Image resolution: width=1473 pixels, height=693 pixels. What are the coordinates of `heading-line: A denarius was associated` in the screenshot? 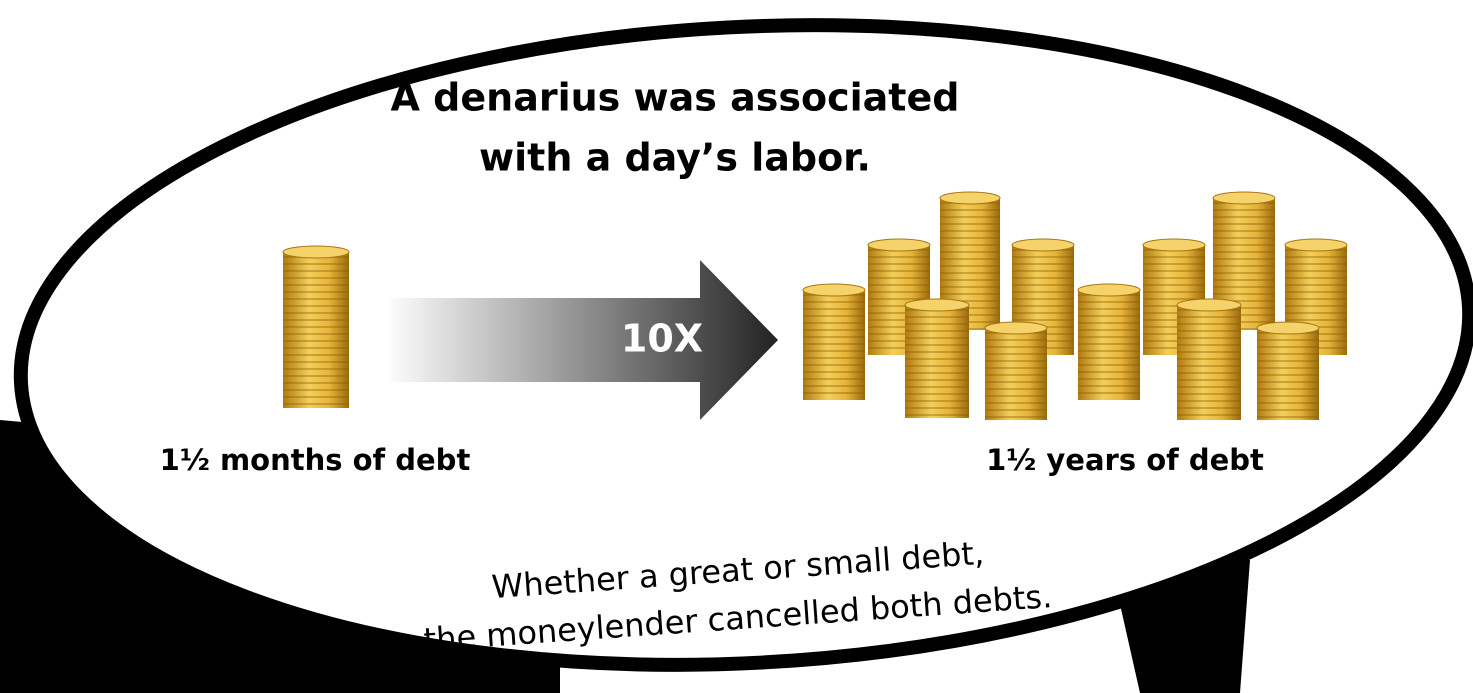 It's located at (675, 98).